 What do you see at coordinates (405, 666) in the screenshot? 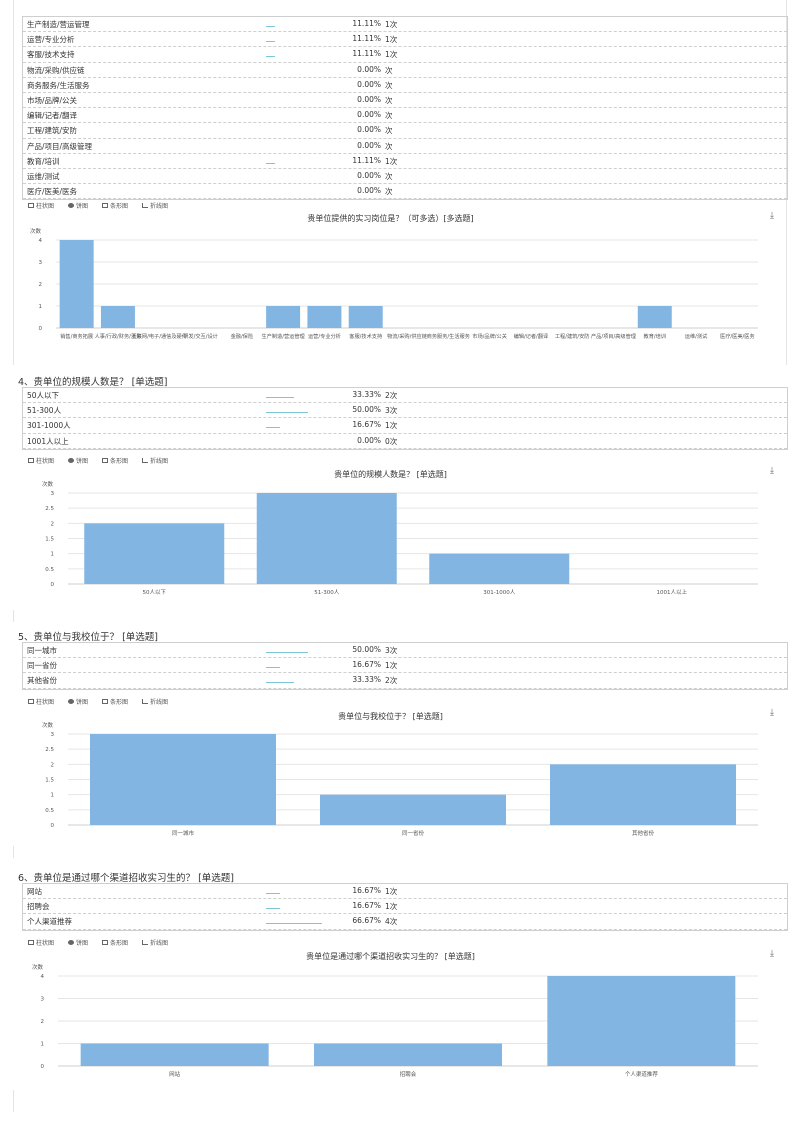
I see `stat-row: 同一省份 16.67% 1次` at bounding box center [405, 666].